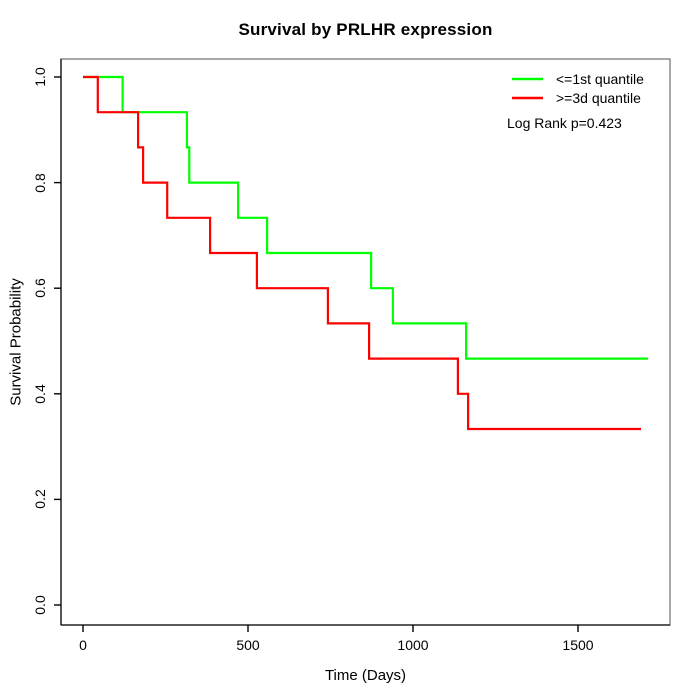 The height and width of the screenshot is (700, 700). I want to click on chart-title: Survival by PRLHR expression, so click(365, 29).